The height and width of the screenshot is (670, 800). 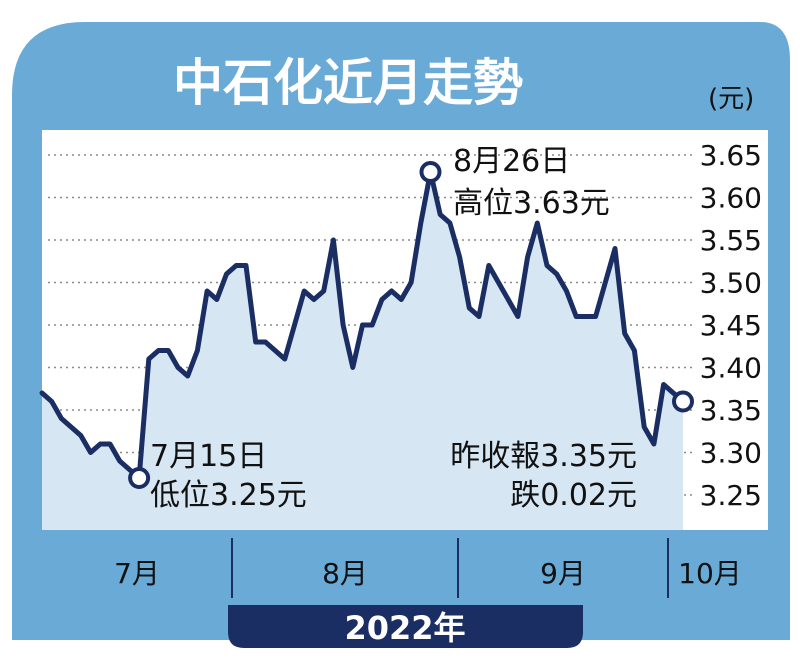 What do you see at coordinates (731, 240) in the screenshot?
I see `y-tick-label: 3.55` at bounding box center [731, 240].